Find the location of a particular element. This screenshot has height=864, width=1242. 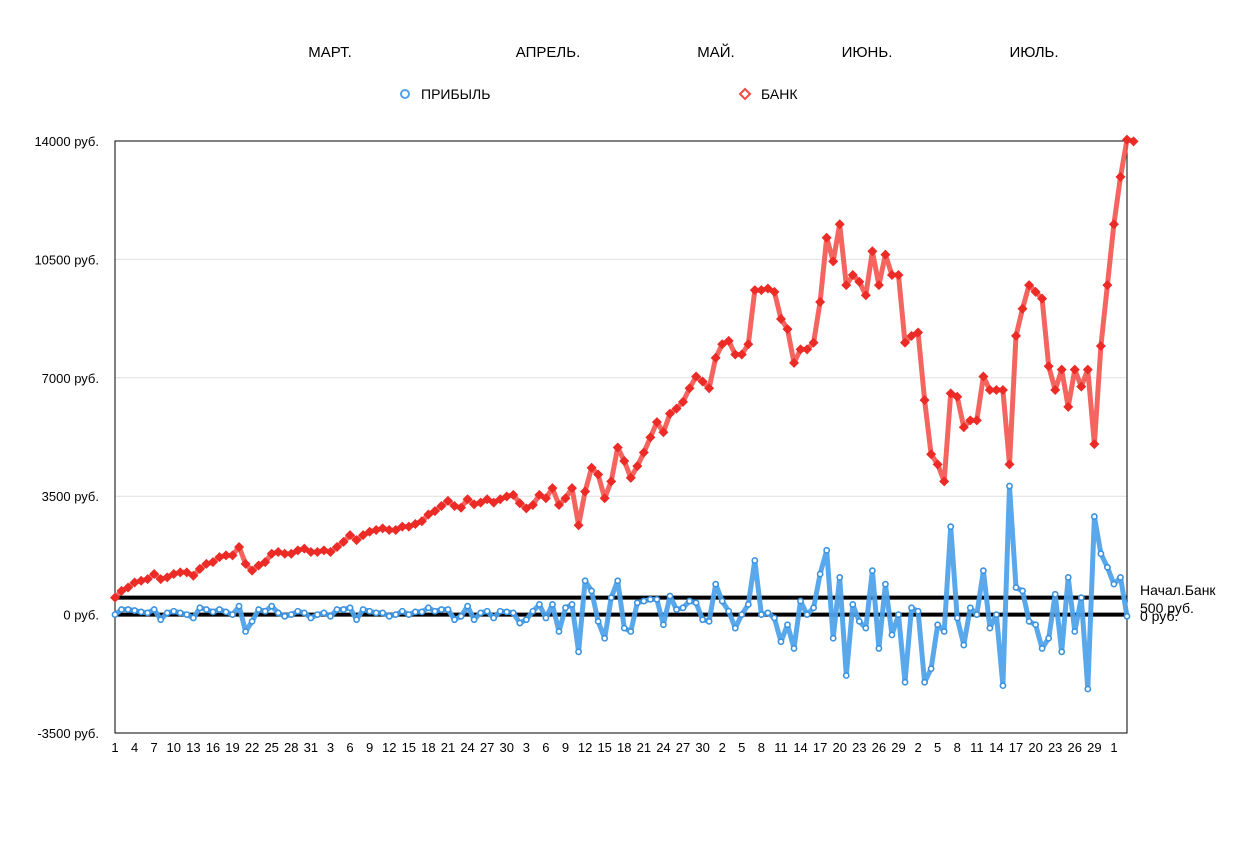

x-tick-label: 27 is located at coordinates (683, 747).